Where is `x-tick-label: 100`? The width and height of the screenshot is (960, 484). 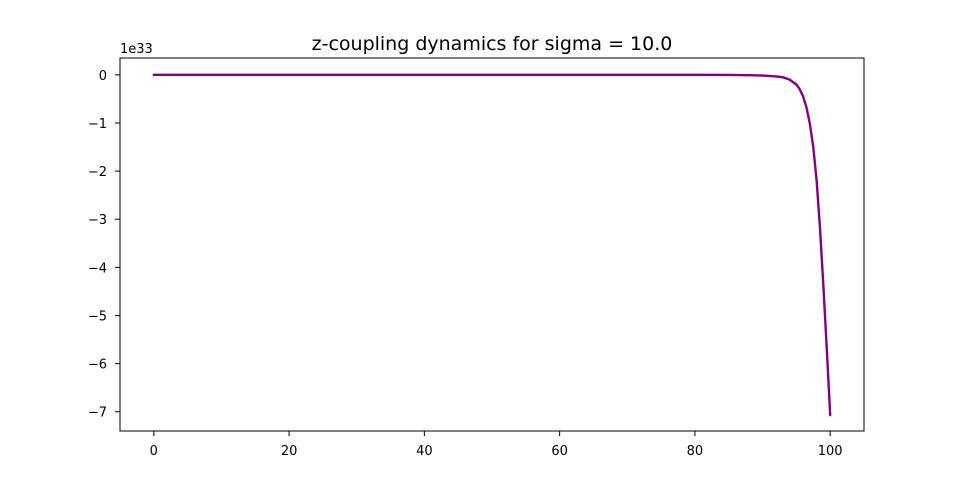 x-tick-label: 100 is located at coordinates (830, 451).